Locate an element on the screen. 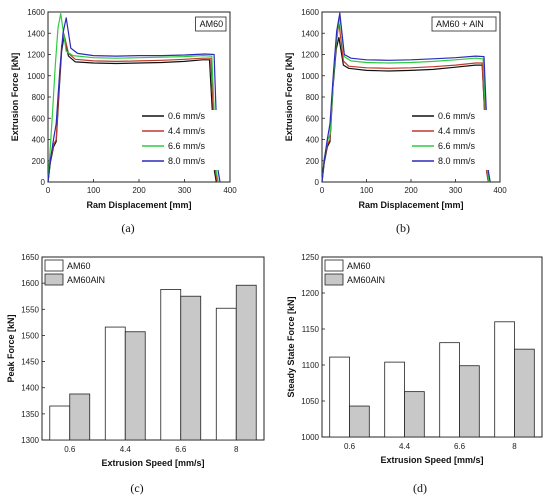  y-tick-label: 0 is located at coordinates (43, 182).